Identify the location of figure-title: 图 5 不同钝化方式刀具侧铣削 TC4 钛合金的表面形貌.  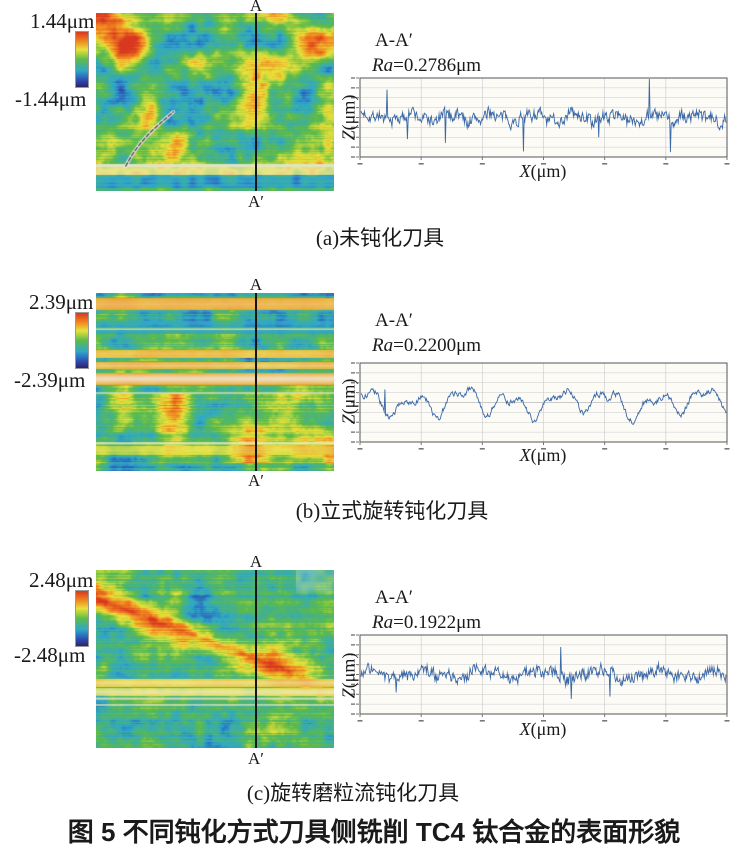
(374, 832).